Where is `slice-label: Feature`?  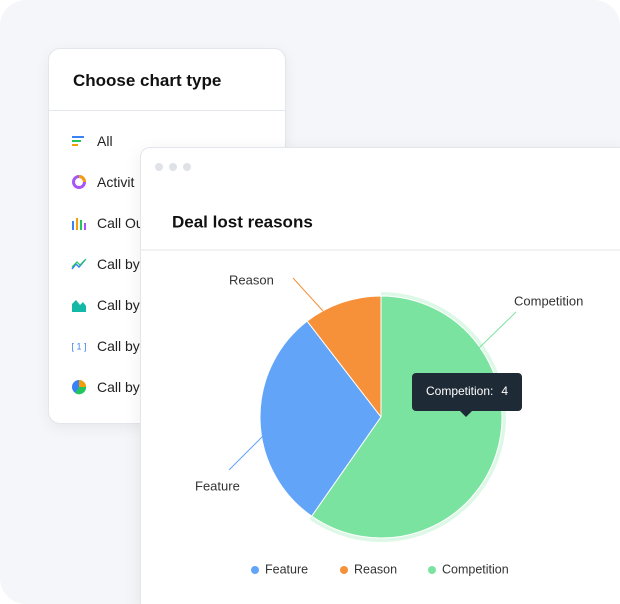 slice-label: Feature is located at coordinates (217, 485).